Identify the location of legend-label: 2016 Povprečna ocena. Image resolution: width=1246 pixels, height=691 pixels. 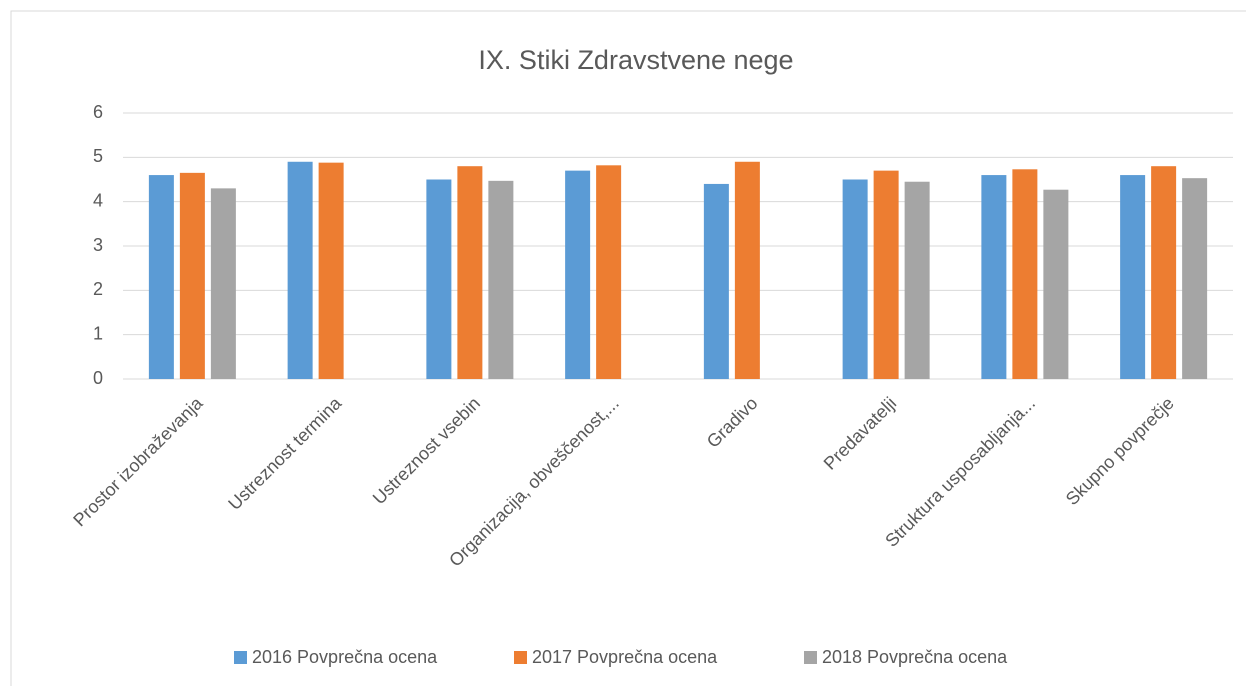
(345, 657).